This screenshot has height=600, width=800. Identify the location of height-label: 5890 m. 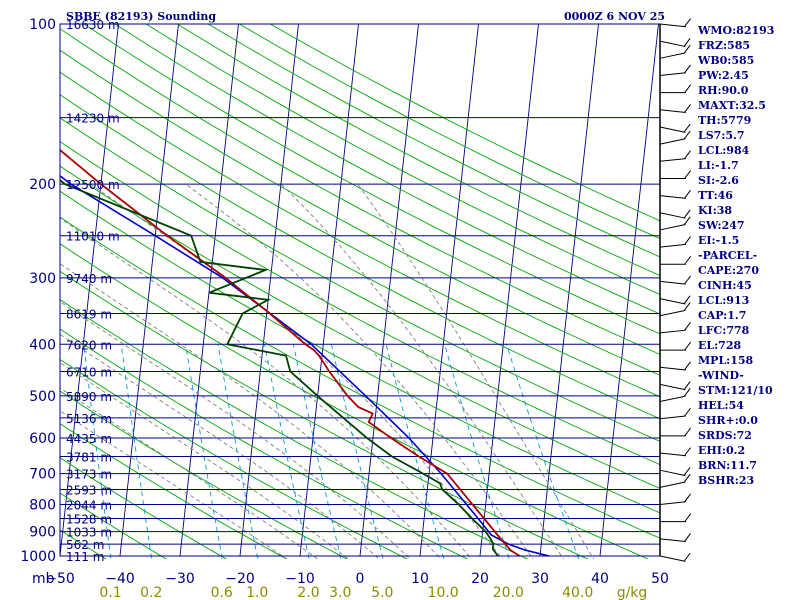
(89, 397).